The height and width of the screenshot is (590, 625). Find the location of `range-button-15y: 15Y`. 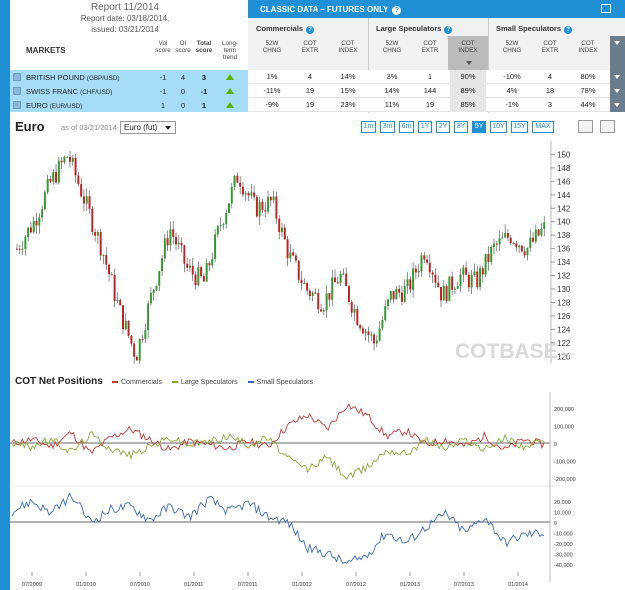

range-button-15y: 15Y is located at coordinates (519, 127).